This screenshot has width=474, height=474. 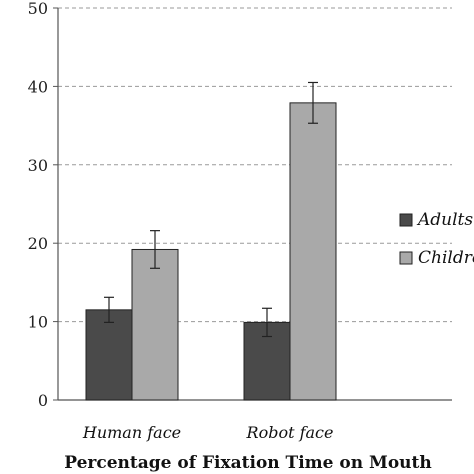 What do you see at coordinates (131, 432) in the screenshot?
I see `category-label: Human face` at bounding box center [131, 432].